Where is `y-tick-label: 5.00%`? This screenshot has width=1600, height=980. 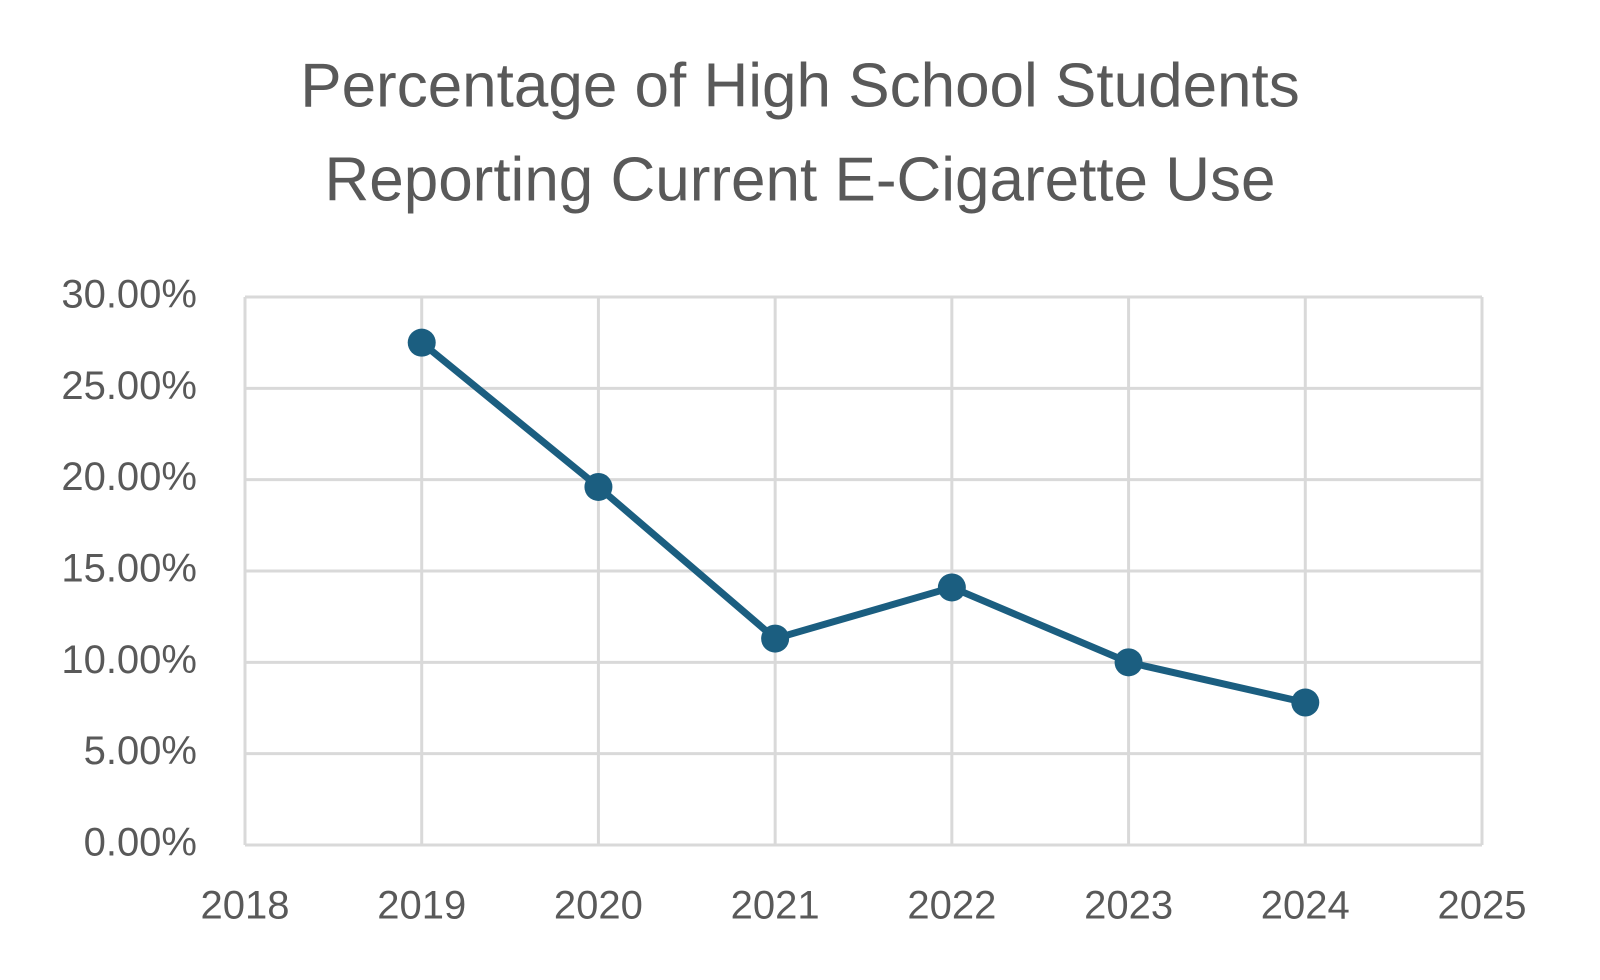 y-tick-label: 5.00% is located at coordinates (140, 751).